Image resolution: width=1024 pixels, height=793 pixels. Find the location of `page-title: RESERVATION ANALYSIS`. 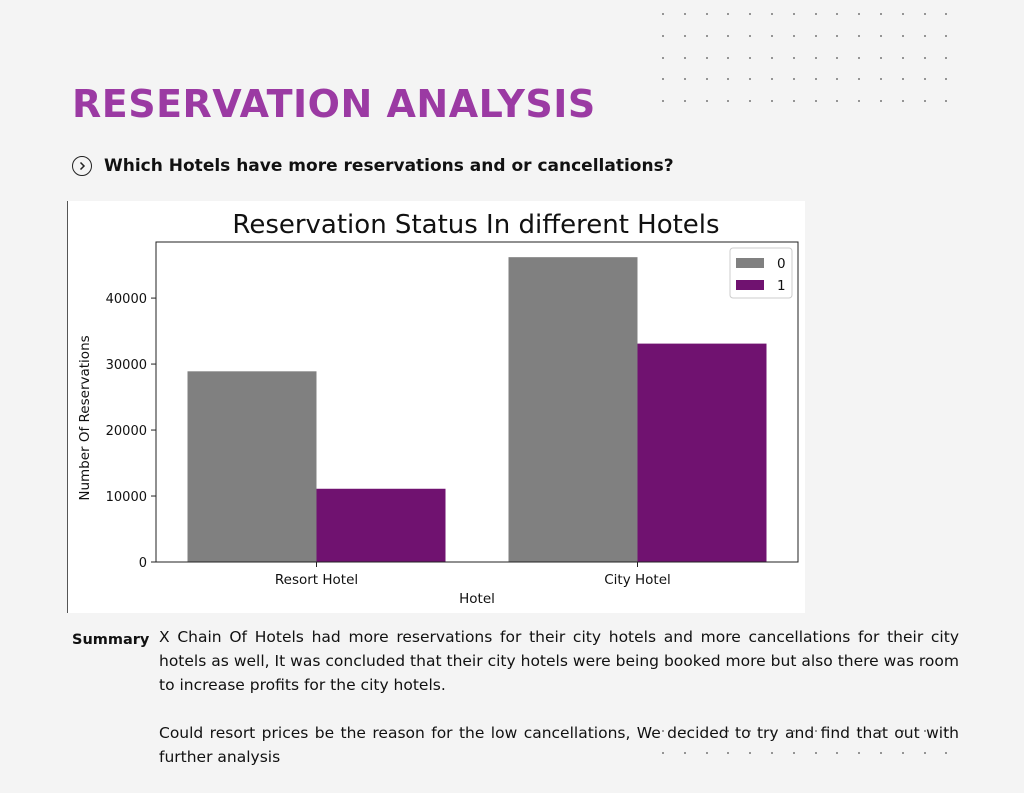

page-title: RESERVATION ANALYSIS is located at coordinates (334, 104).